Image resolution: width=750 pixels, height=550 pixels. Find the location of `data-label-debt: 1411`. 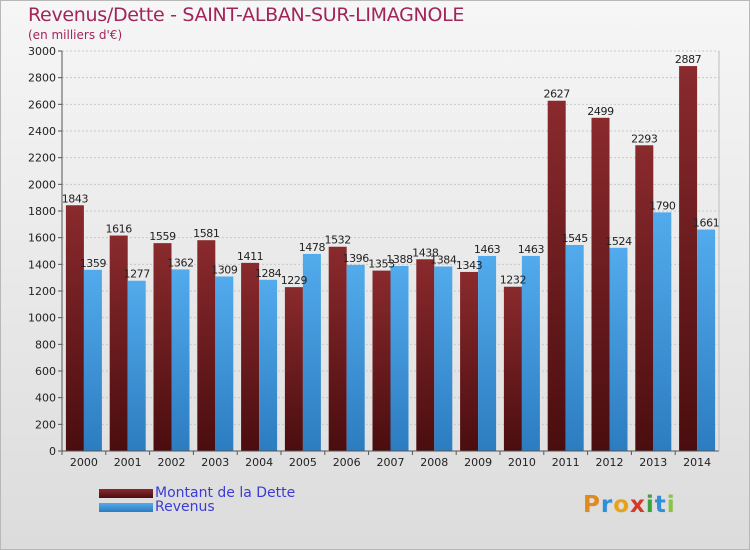

data-label-debt: 1411 is located at coordinates (250, 256).